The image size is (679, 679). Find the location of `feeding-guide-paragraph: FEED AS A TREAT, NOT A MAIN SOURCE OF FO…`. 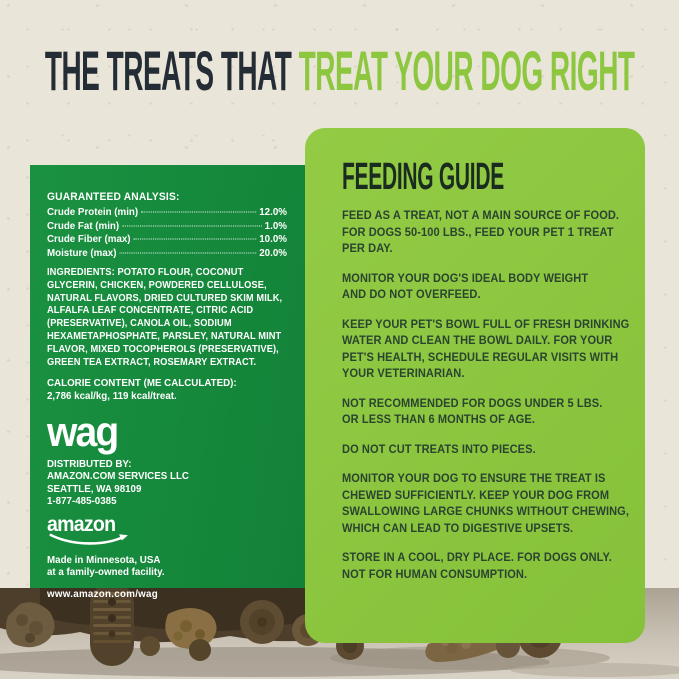

feeding-guide-paragraph: FEED AS A TREAT, NOT A MAIN SOURCE OF FO… is located at coordinates (481, 231).